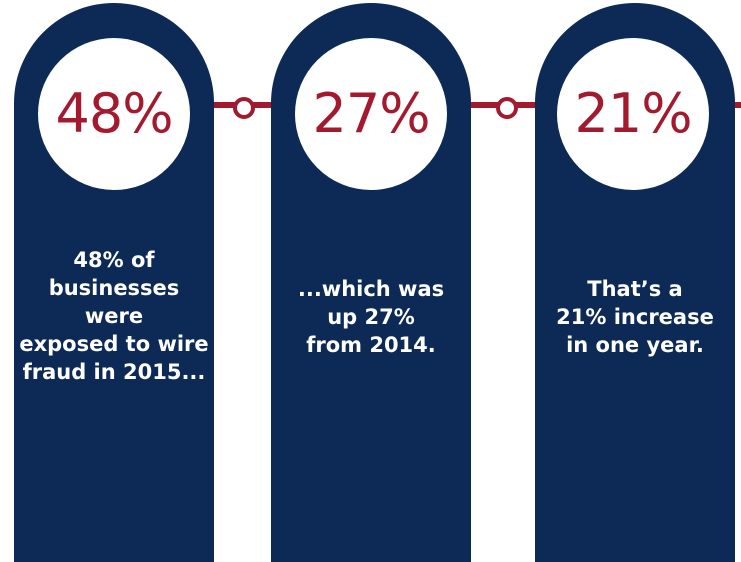  I want to click on stat-circle-3: 21%, so click(633, 114).